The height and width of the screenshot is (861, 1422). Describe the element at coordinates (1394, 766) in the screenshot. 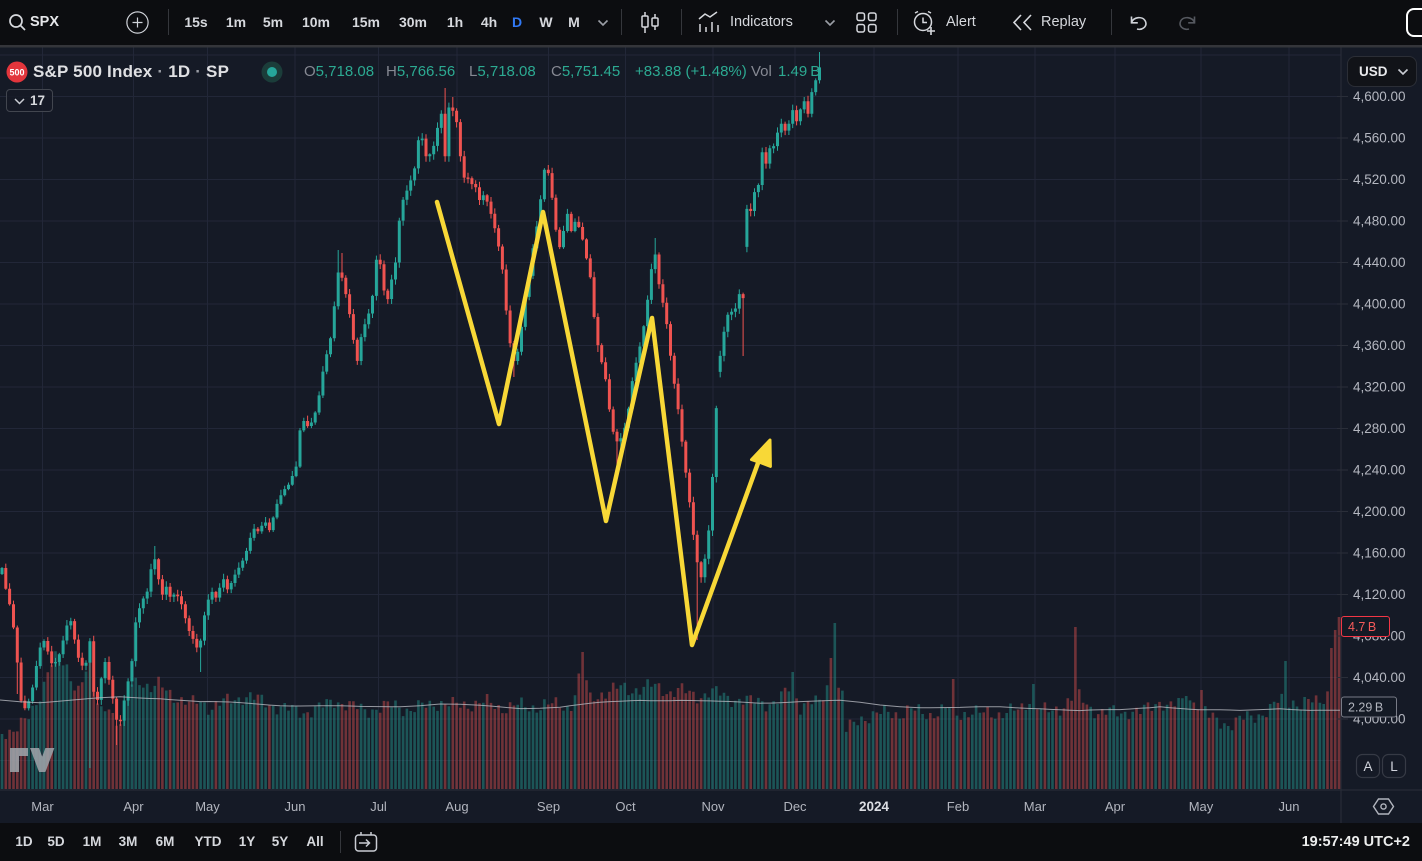

I see `svg-text: L` at that location.